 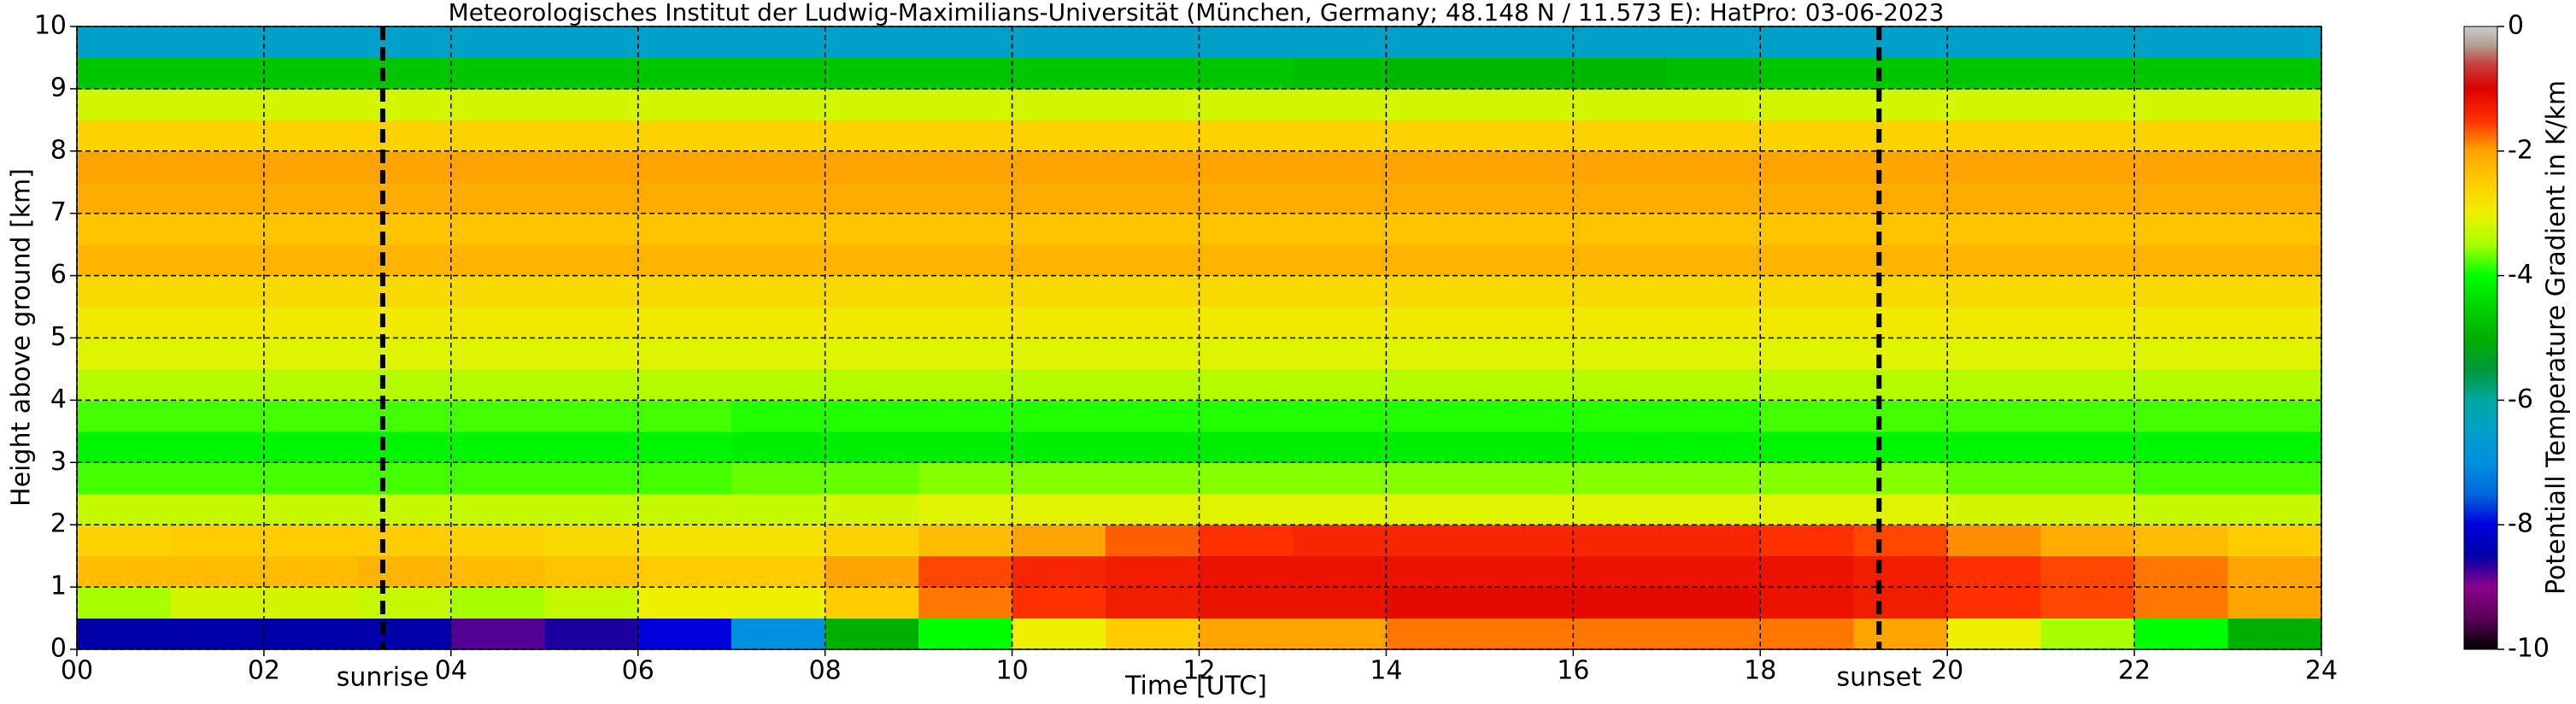 What do you see at coordinates (2520, 275) in the screenshot?
I see `colorbar-tick-label: -4` at bounding box center [2520, 275].